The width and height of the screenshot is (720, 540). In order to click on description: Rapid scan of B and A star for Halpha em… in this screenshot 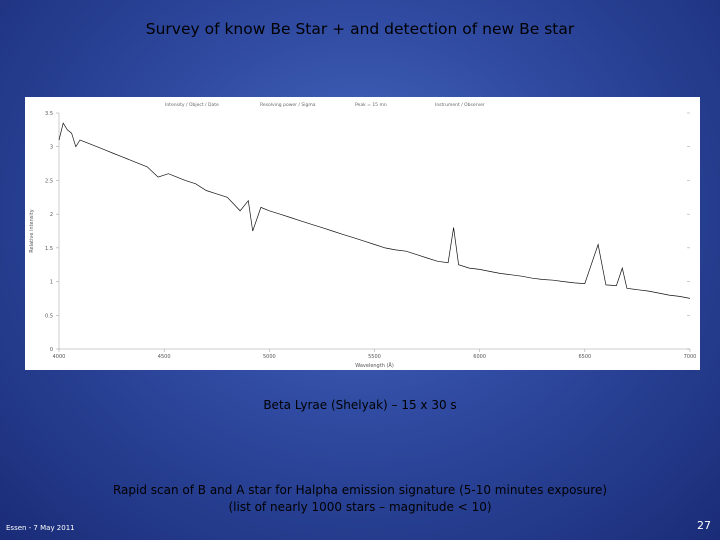, I will do `click(360, 499)`.